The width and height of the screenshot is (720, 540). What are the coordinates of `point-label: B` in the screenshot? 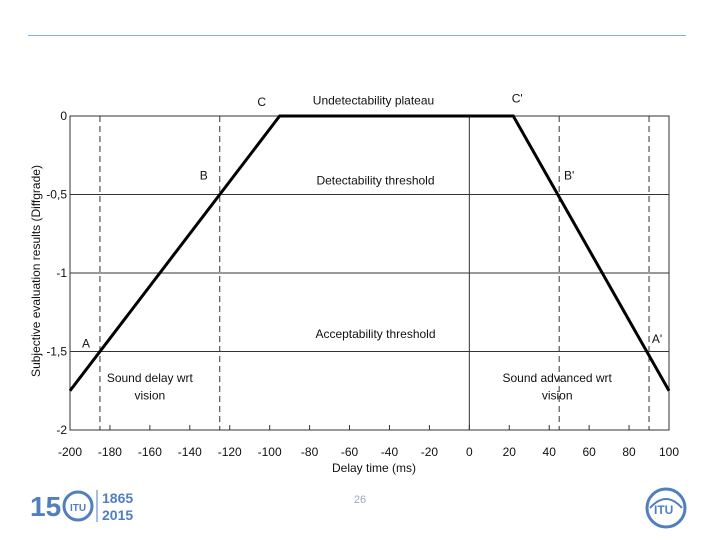 It's located at (204, 176).